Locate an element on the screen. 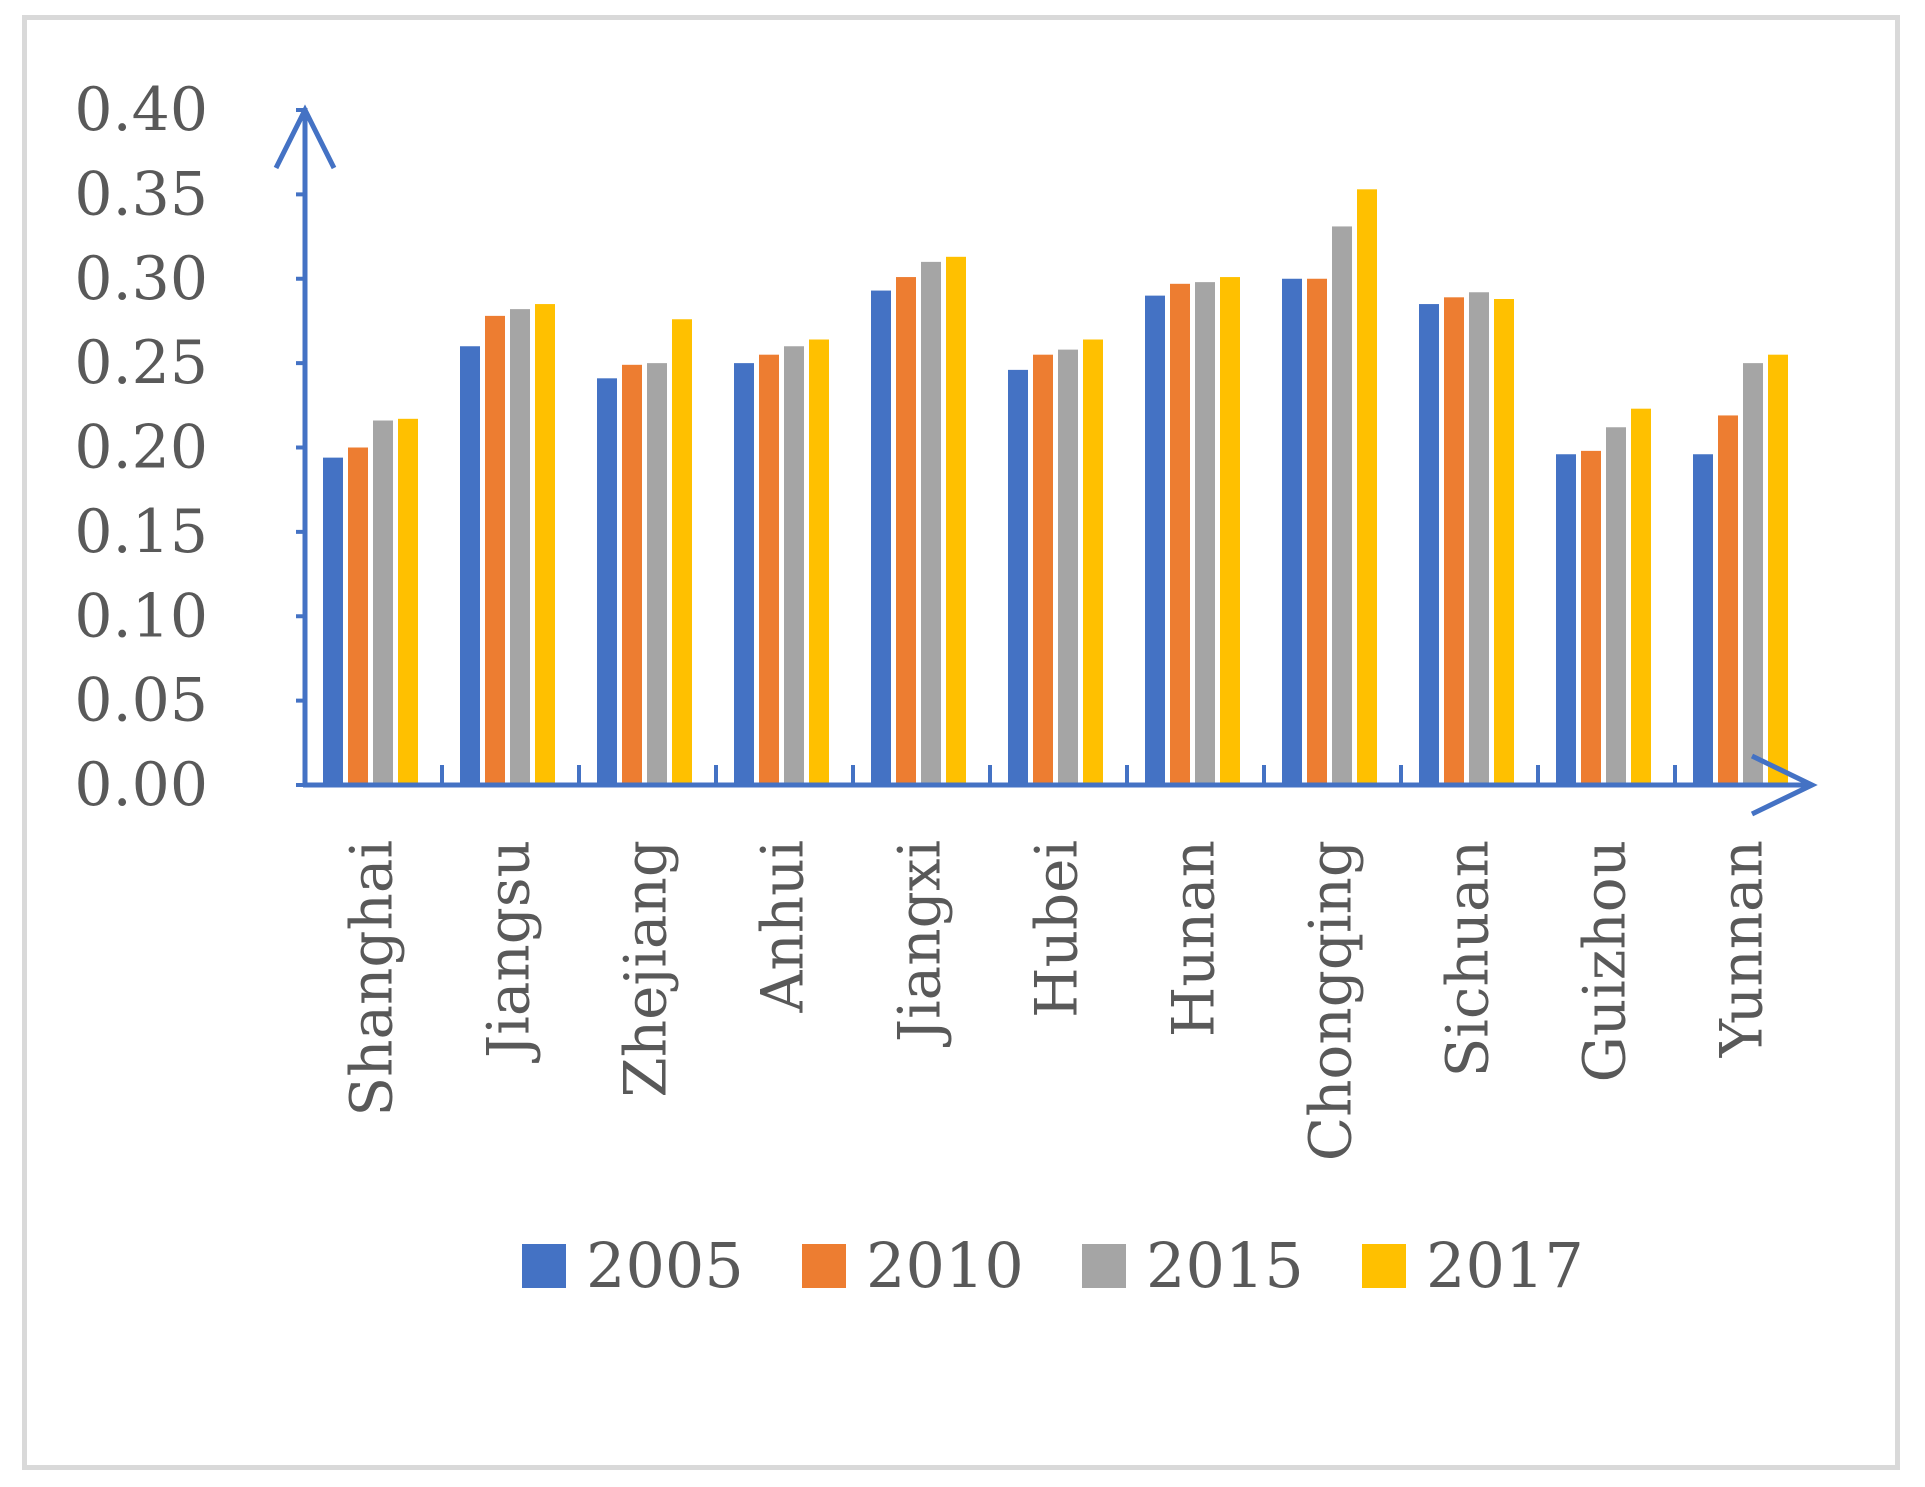  bar-2017-sichuan is located at coordinates (1504, 542).